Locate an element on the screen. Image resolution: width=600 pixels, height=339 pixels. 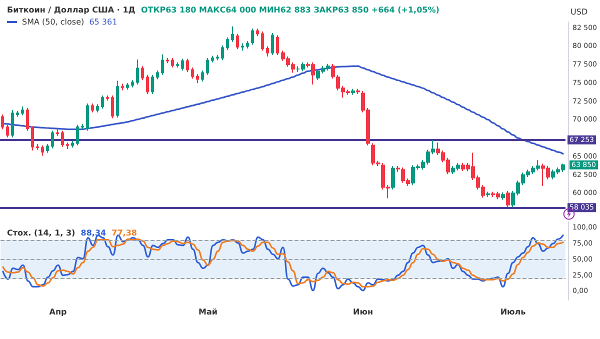
y-axis-title: USD is located at coordinates (579, 12).